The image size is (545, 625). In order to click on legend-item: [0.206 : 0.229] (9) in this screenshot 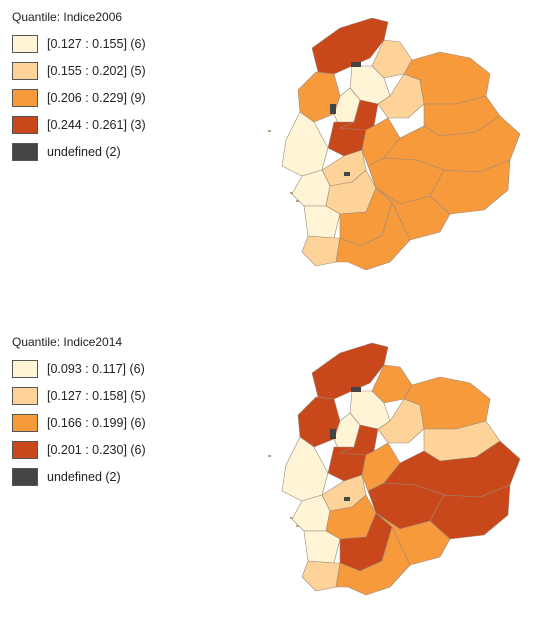, I will do `click(79, 98)`.